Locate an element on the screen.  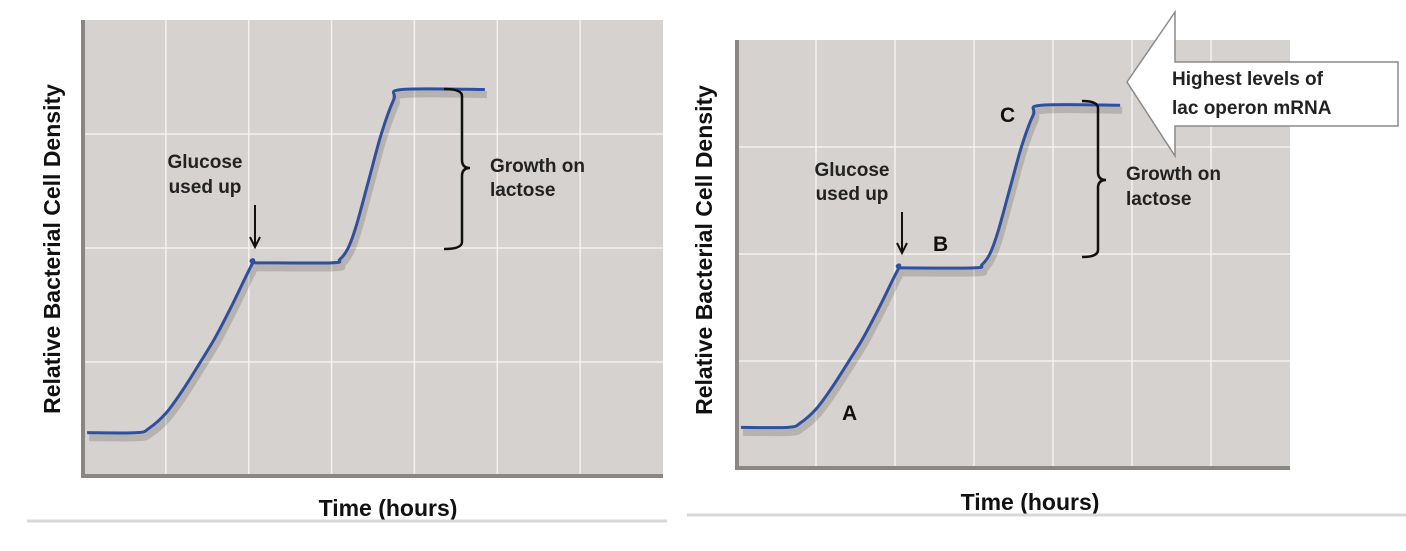
growth-bracket-left is located at coordinates (457, 169).